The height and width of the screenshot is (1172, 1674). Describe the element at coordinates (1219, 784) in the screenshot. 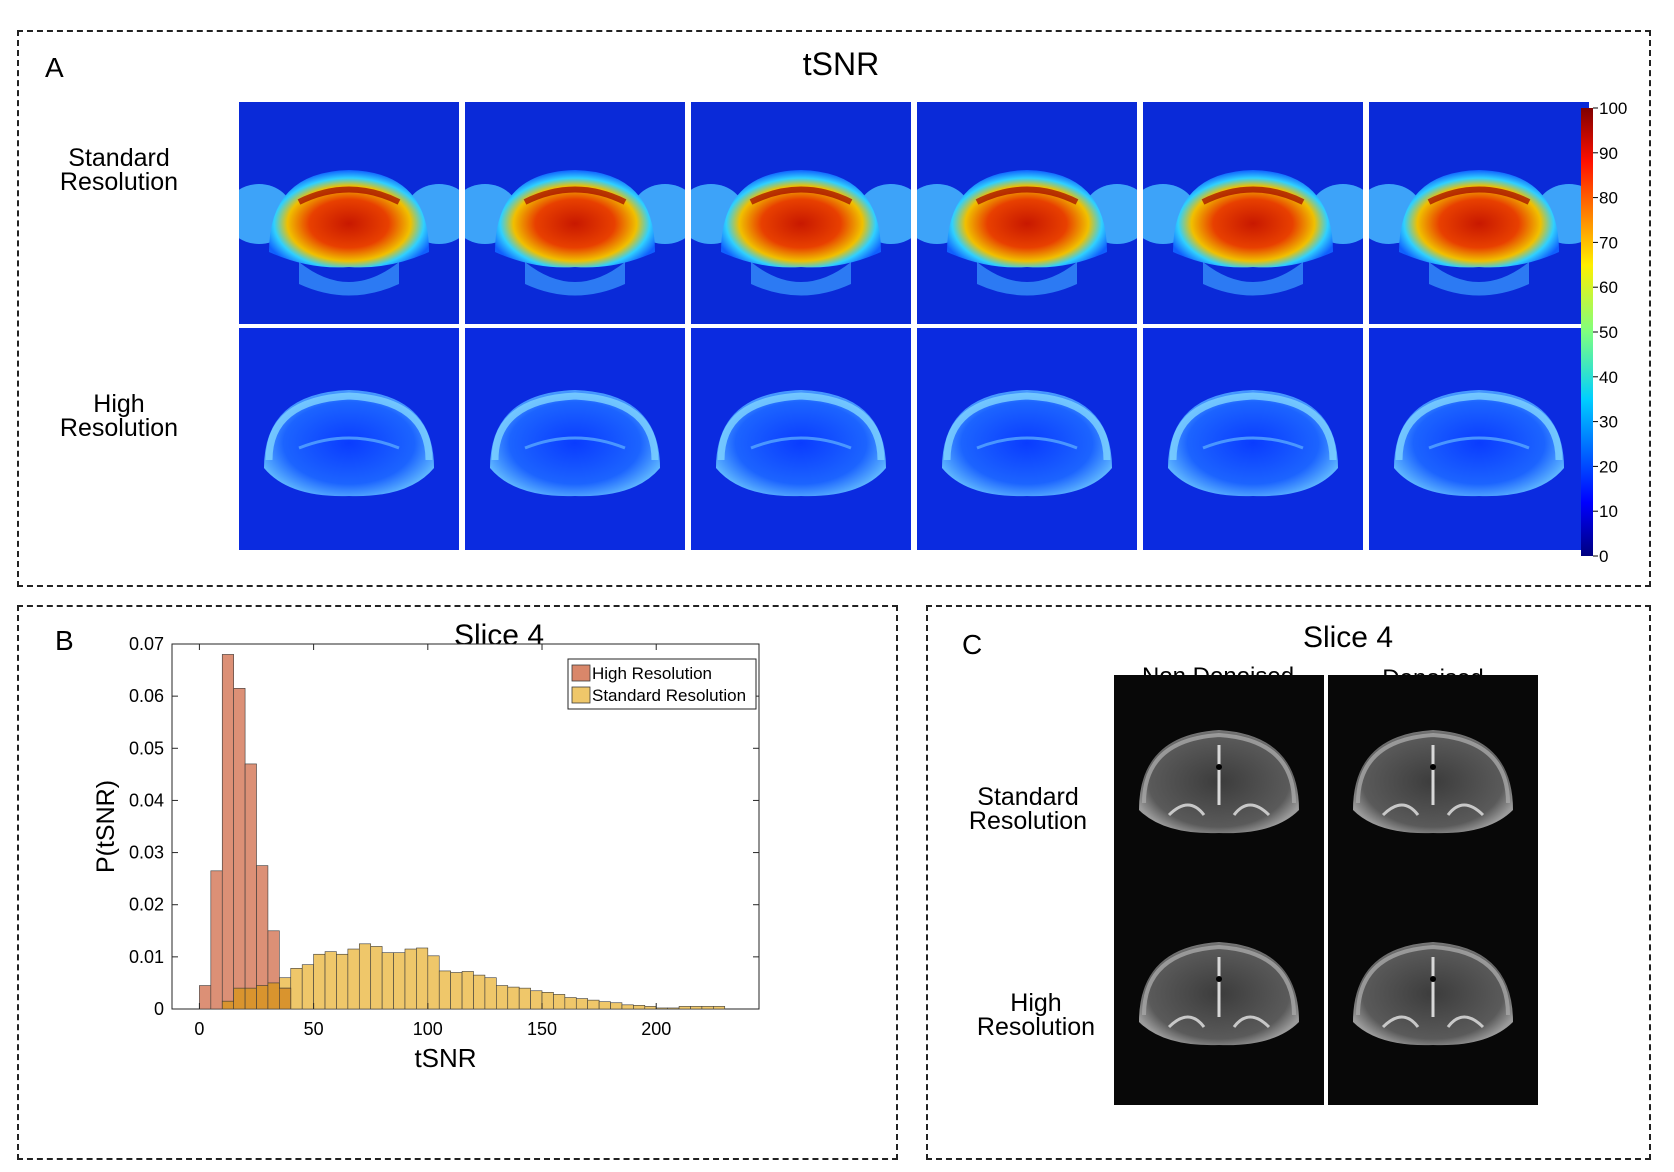

I see `mri-standard-non-denoised` at that location.